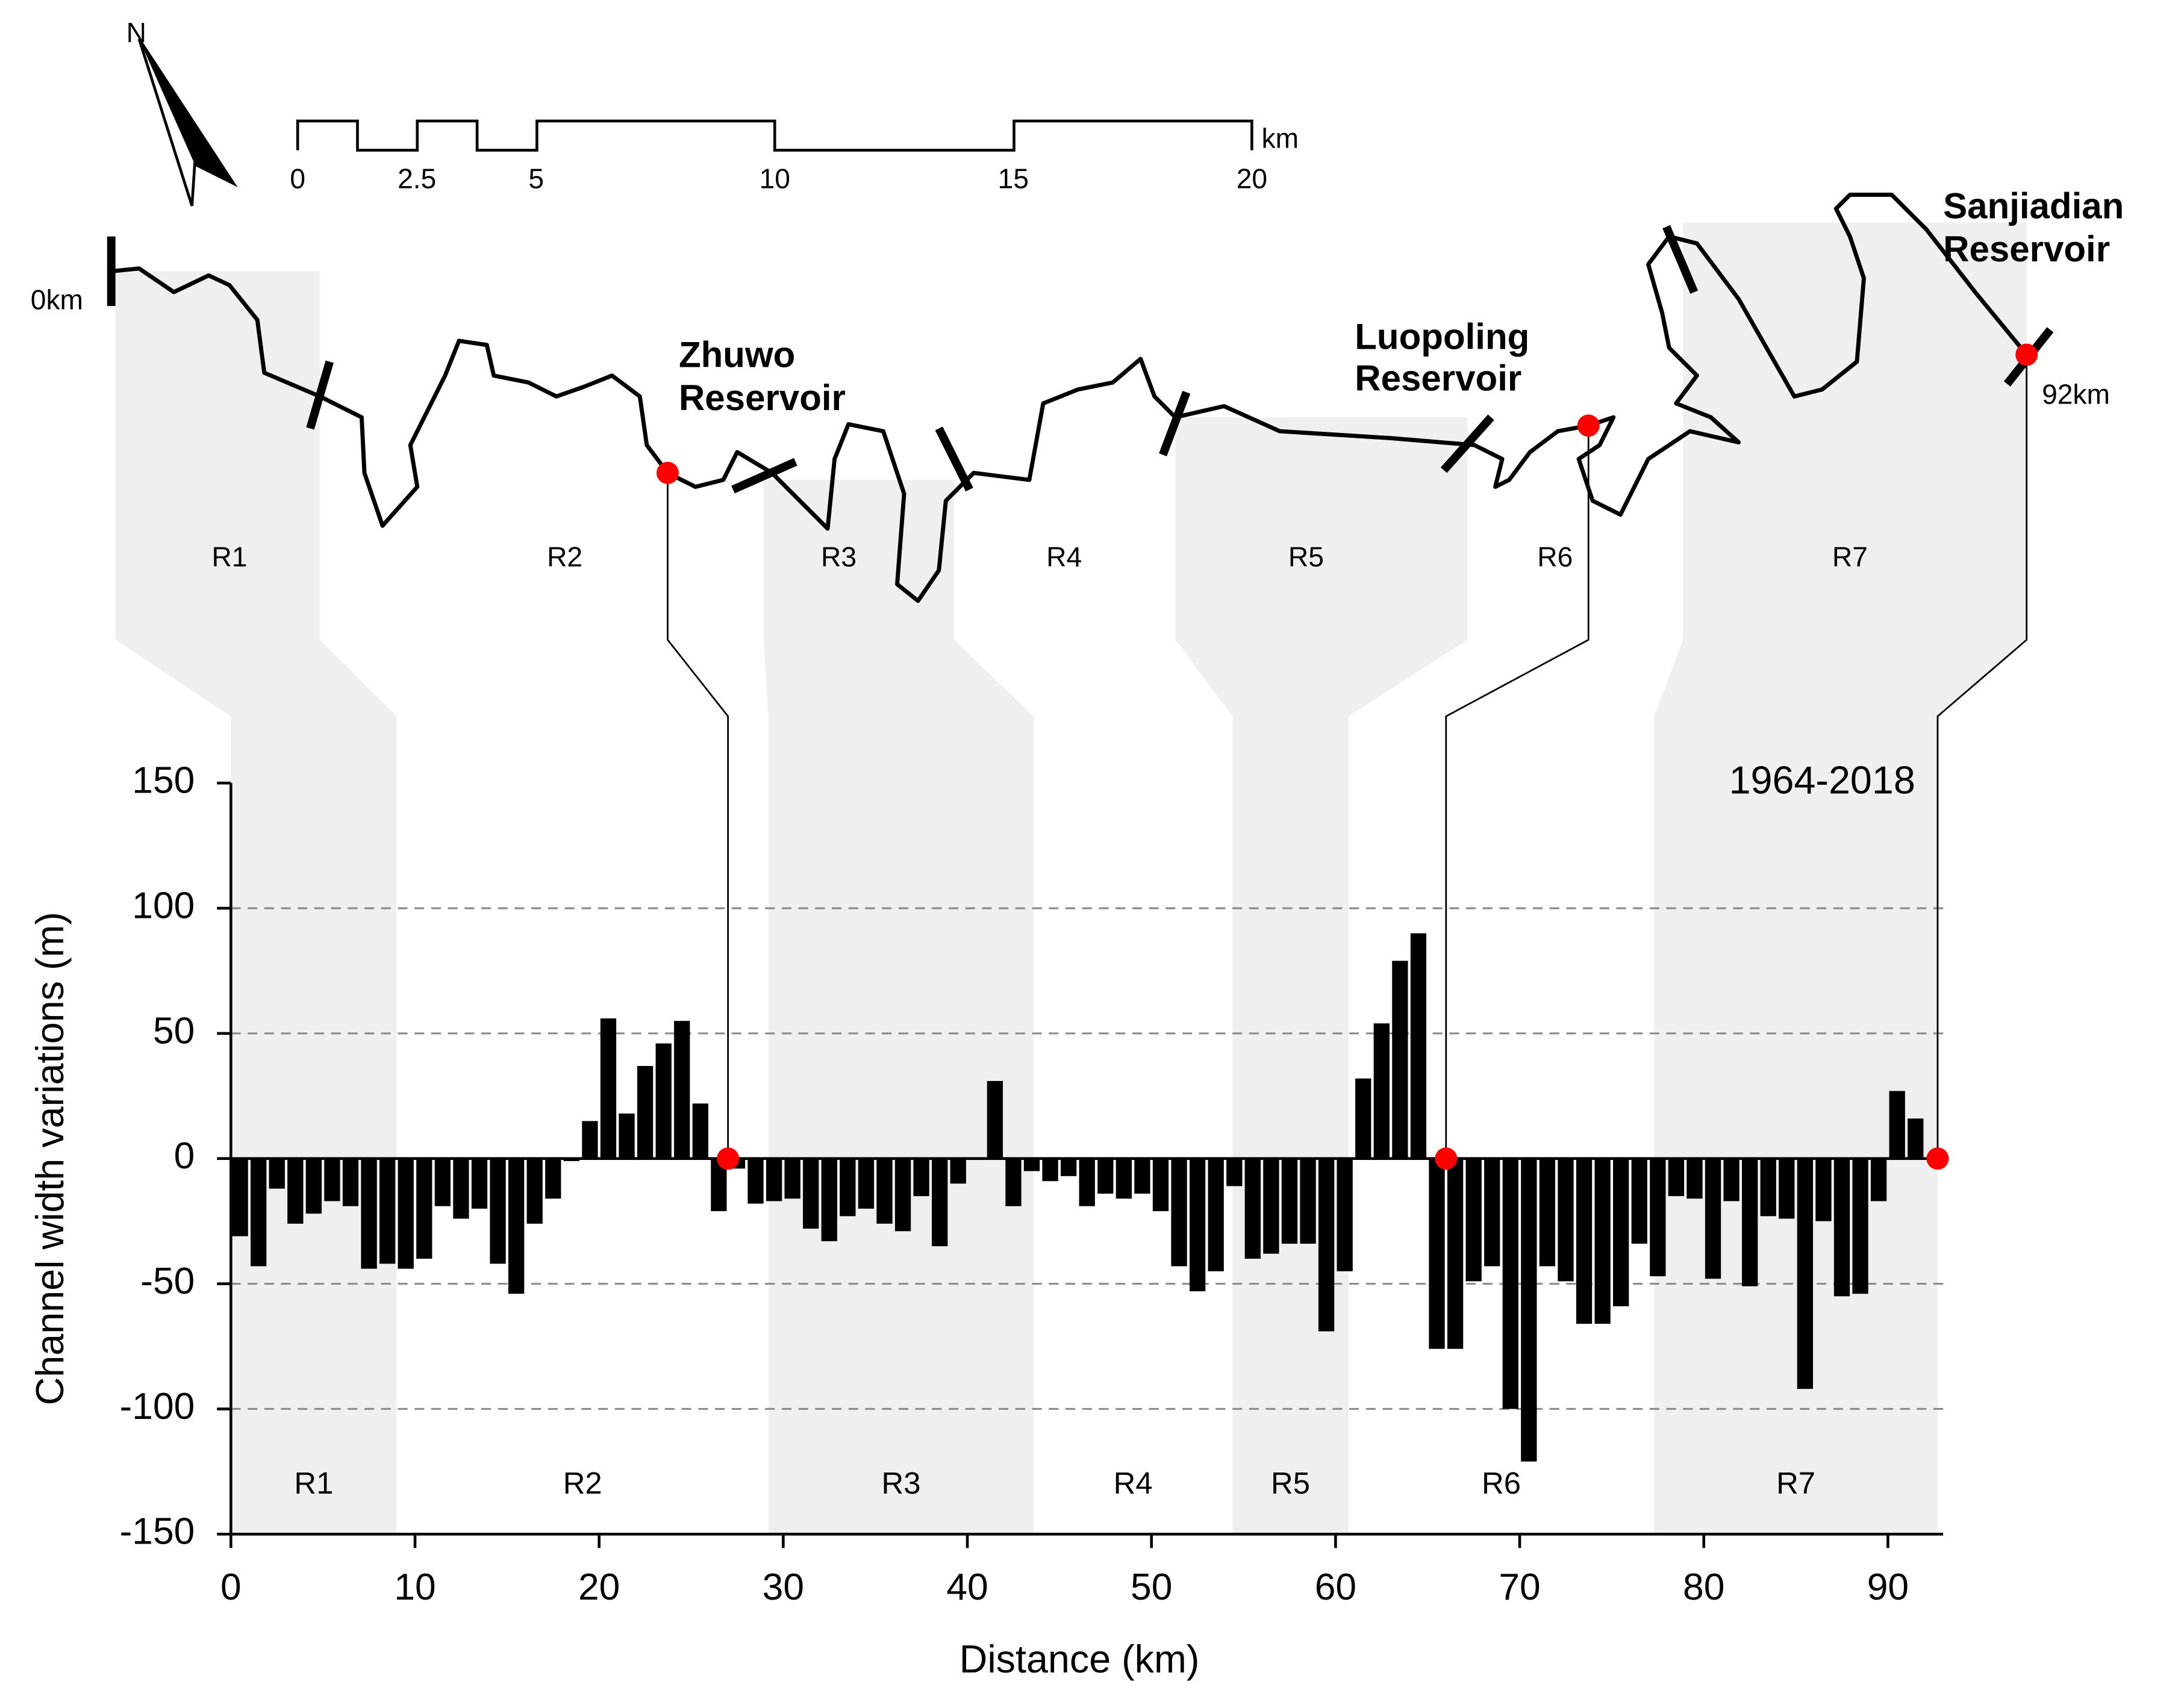  What do you see at coordinates (1335, 1587) in the screenshot?
I see `x-tick-label: 60` at bounding box center [1335, 1587].